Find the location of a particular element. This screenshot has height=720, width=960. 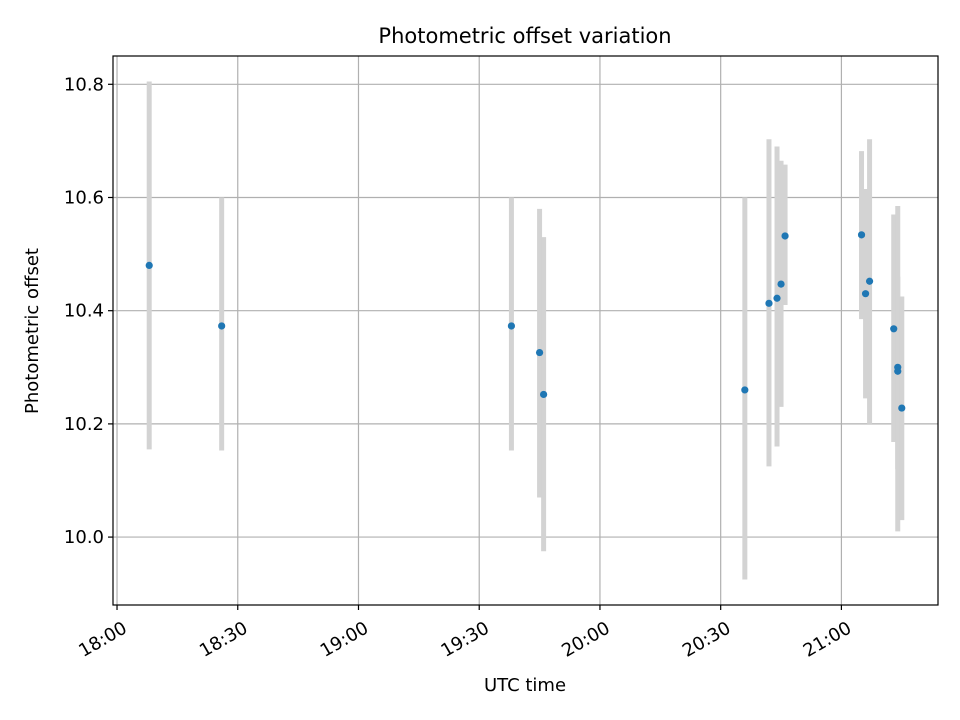

y-tick-label: 10.2 is located at coordinates (84, 424).